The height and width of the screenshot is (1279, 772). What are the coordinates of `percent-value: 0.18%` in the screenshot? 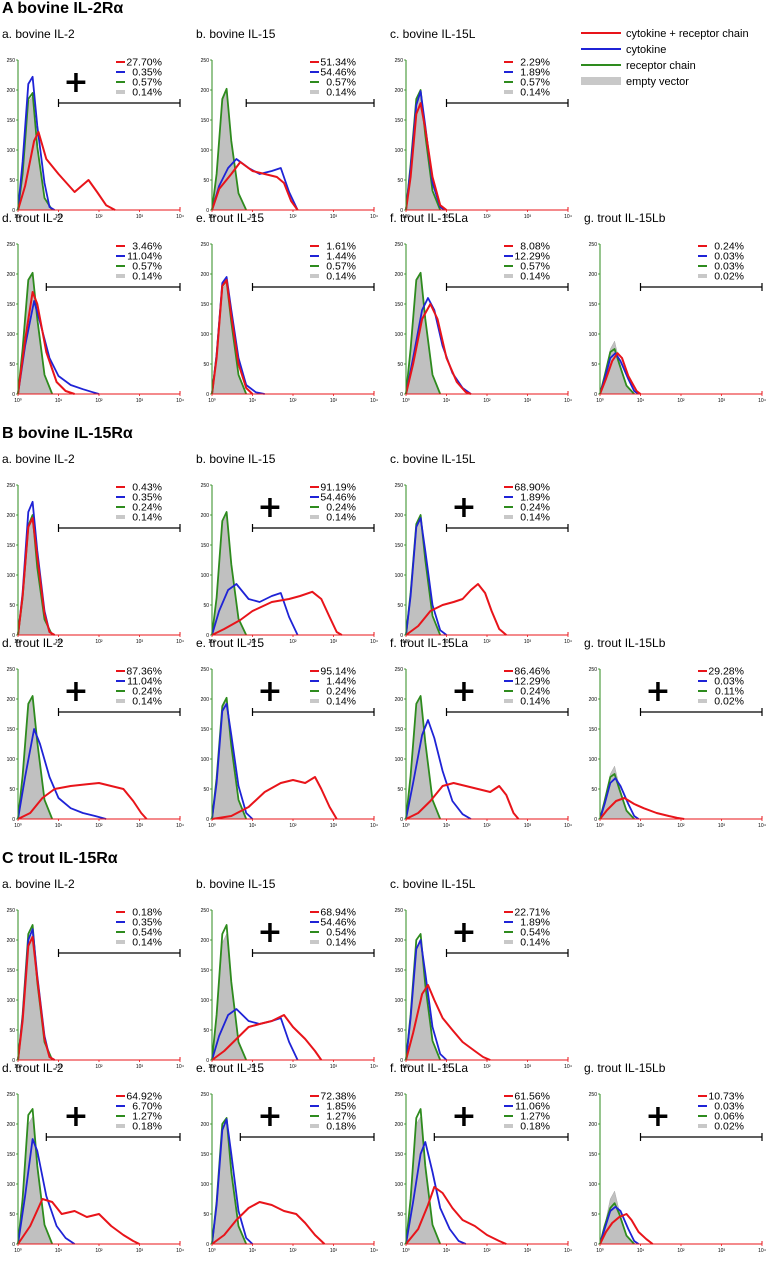 It's located at (147, 1127).